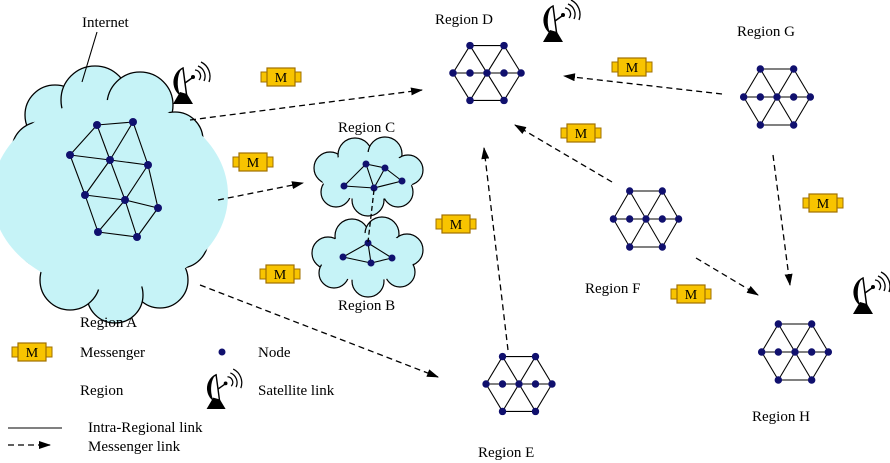 This screenshot has width=890, height=463. Describe the element at coordinates (222, 352) in the screenshot. I see `node-dot-icon` at that location.